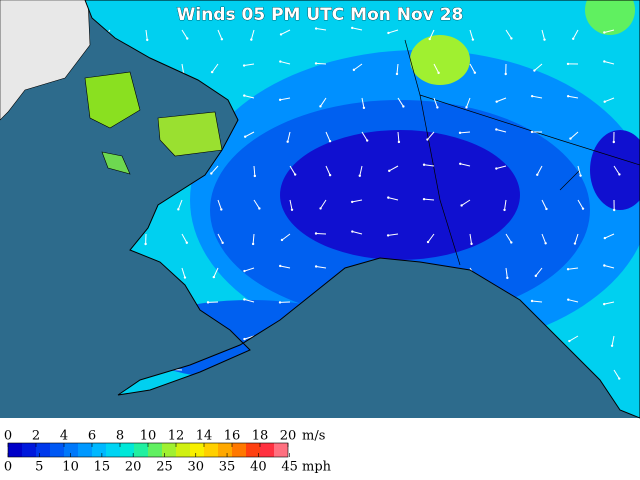 This screenshot has height=480, width=640. Describe the element at coordinates (112, 100) in the screenshot. I see `chukotka` at that location.